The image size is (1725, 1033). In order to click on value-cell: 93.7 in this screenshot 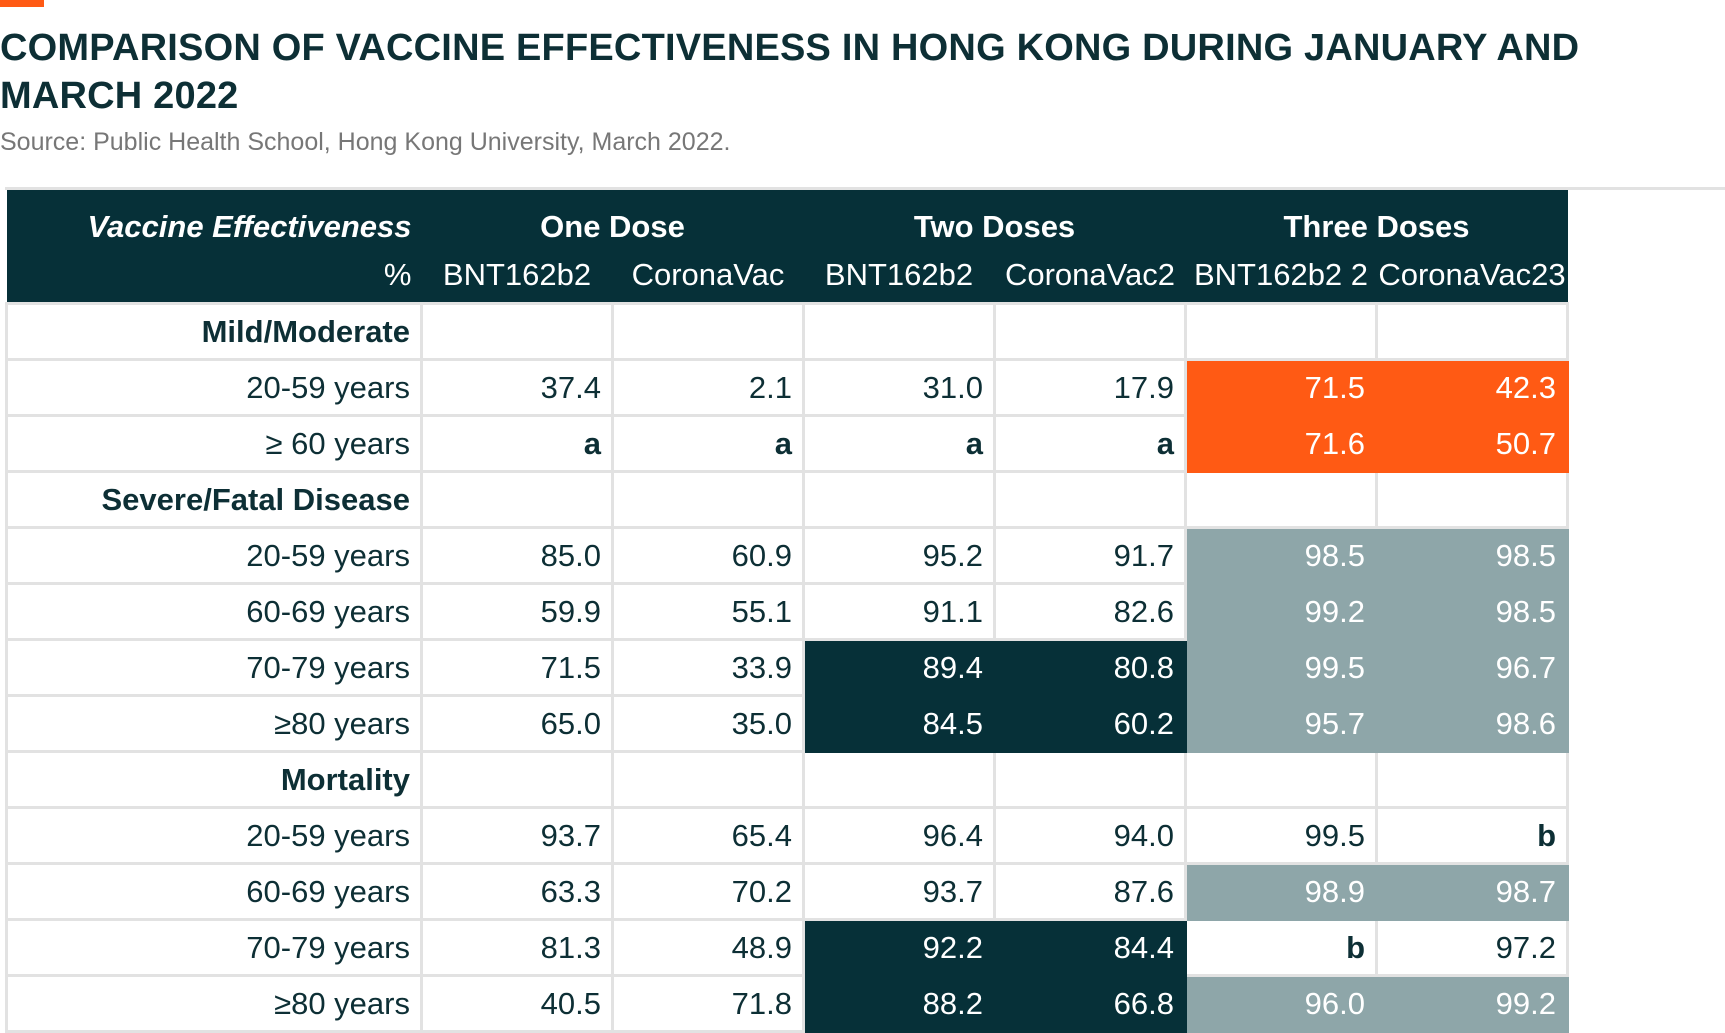, I will do `click(899, 891)`.